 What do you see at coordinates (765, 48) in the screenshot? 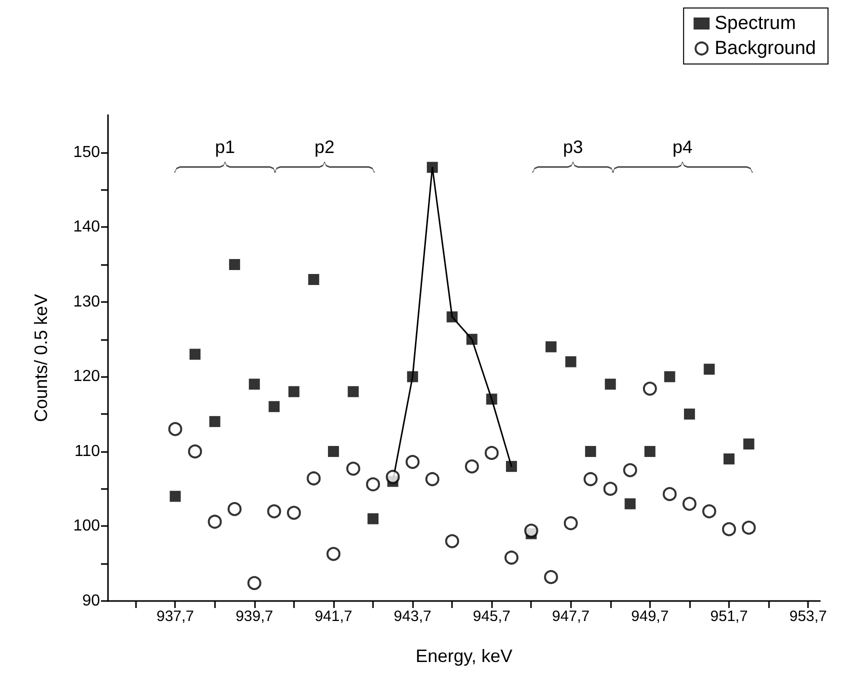
I see `legend-label: Background` at bounding box center [765, 48].